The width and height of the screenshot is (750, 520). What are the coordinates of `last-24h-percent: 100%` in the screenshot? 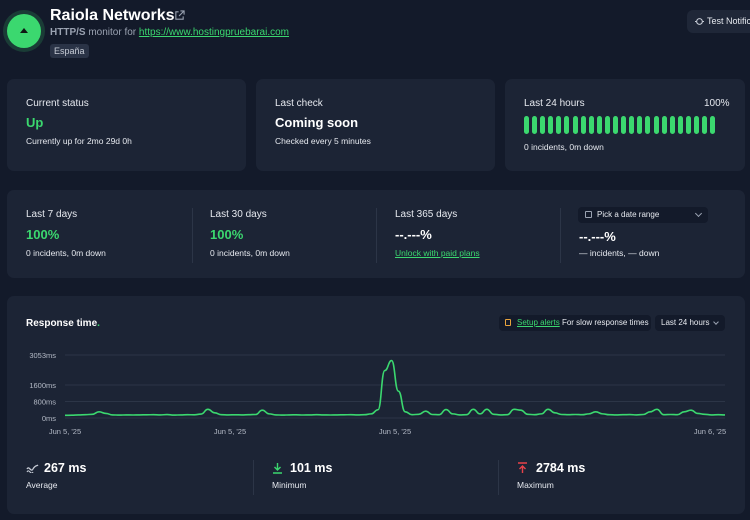 It's located at (717, 103).